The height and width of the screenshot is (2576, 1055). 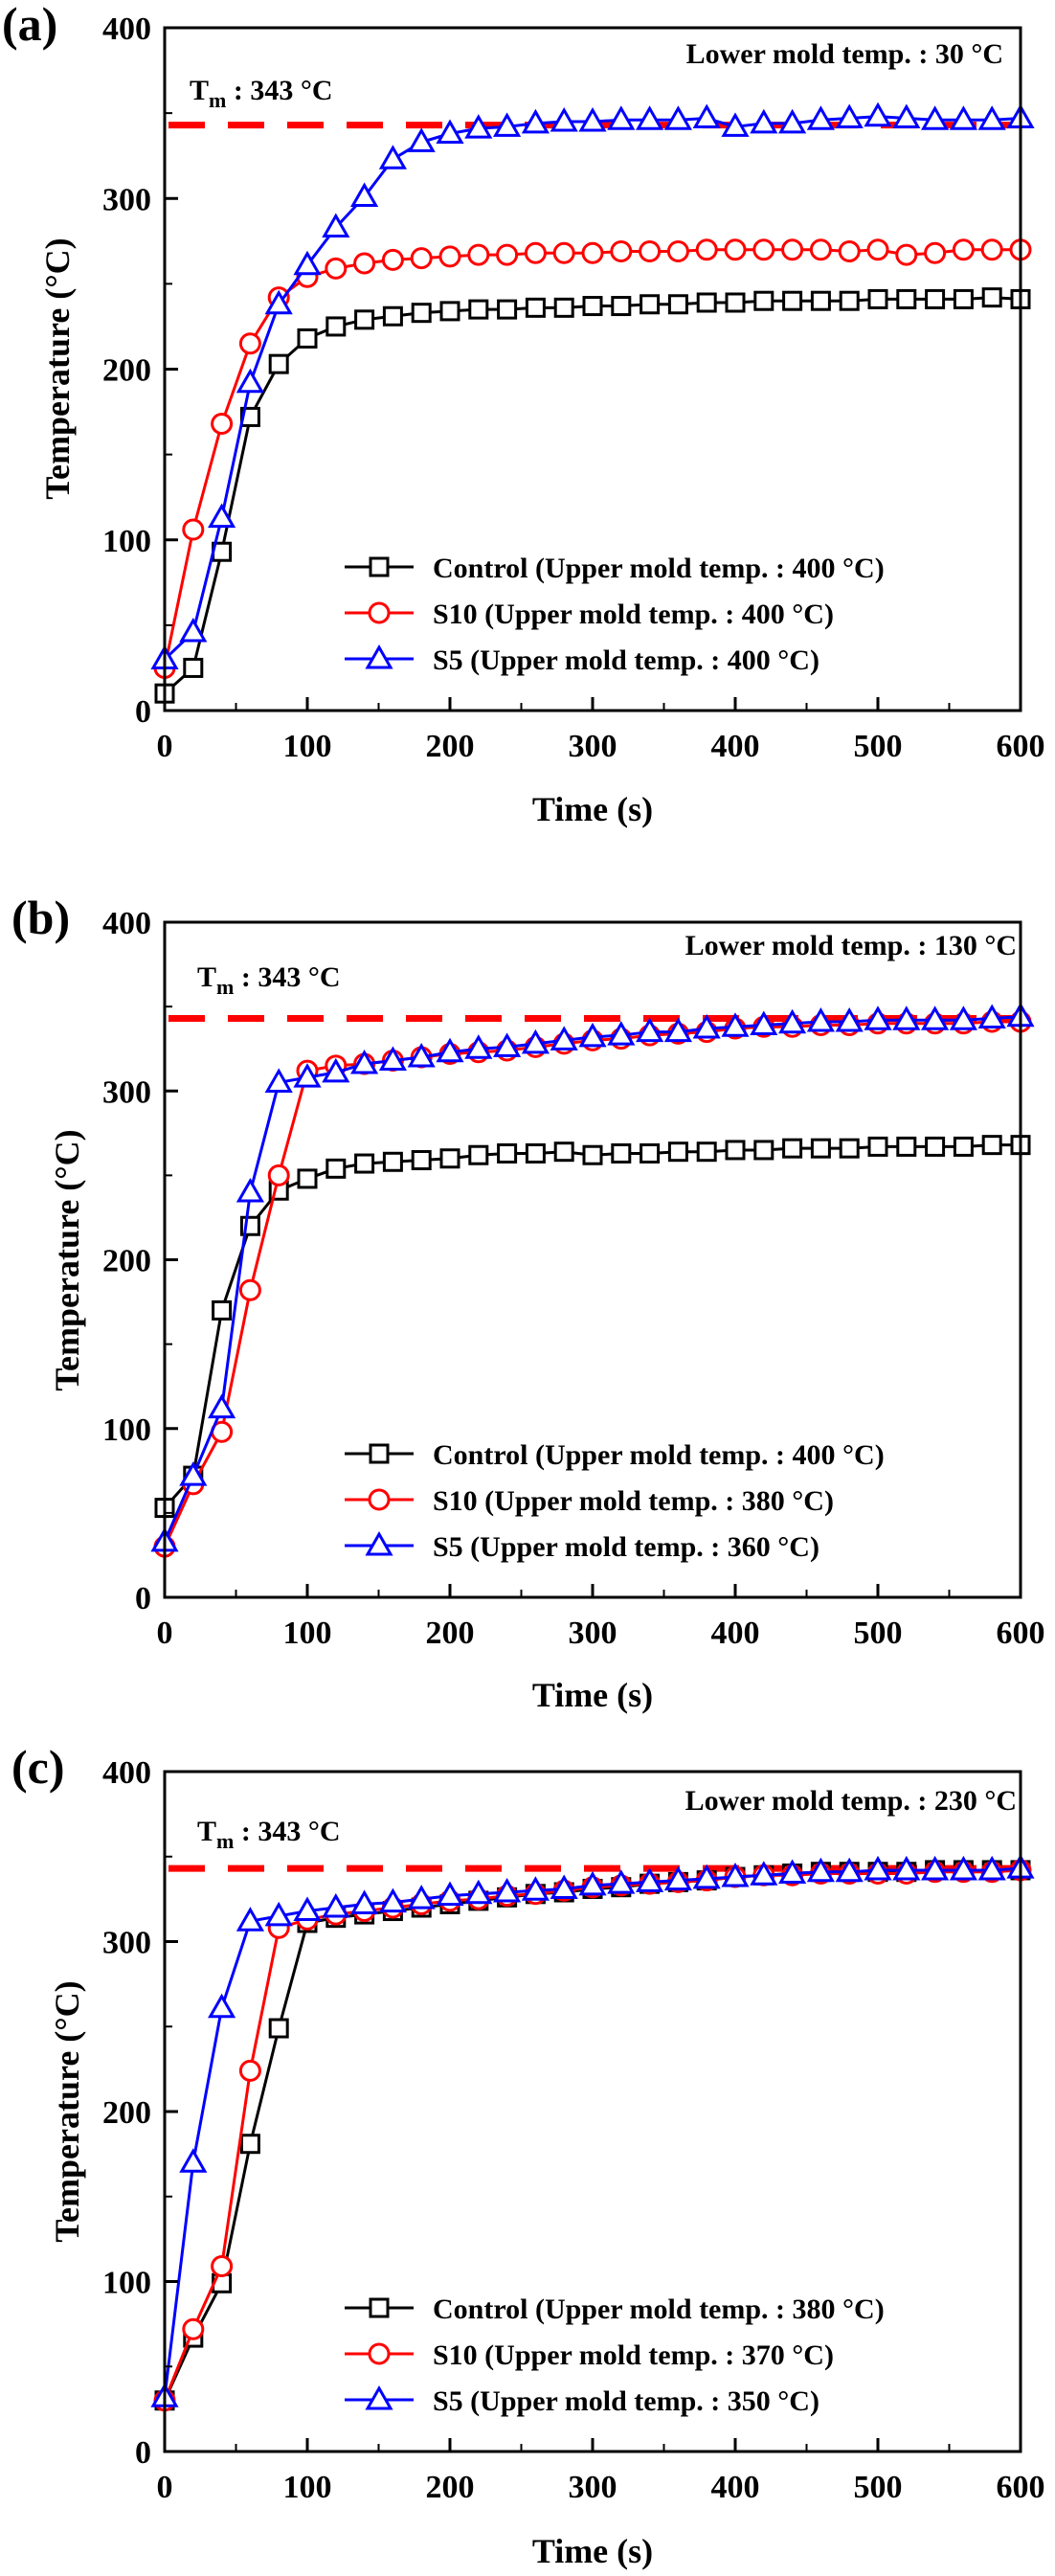 What do you see at coordinates (589, 1501) in the screenshot?
I see `legend-item-s10: S10 (Upper mold temp. : 380 °C)` at bounding box center [589, 1501].